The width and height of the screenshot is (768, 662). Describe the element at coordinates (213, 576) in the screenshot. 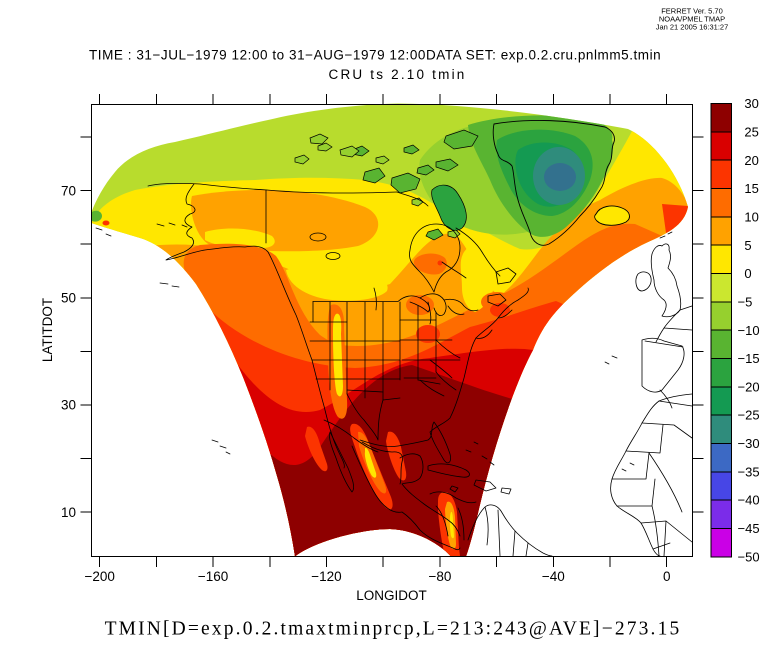

I see `svg-text: −160` at that location.